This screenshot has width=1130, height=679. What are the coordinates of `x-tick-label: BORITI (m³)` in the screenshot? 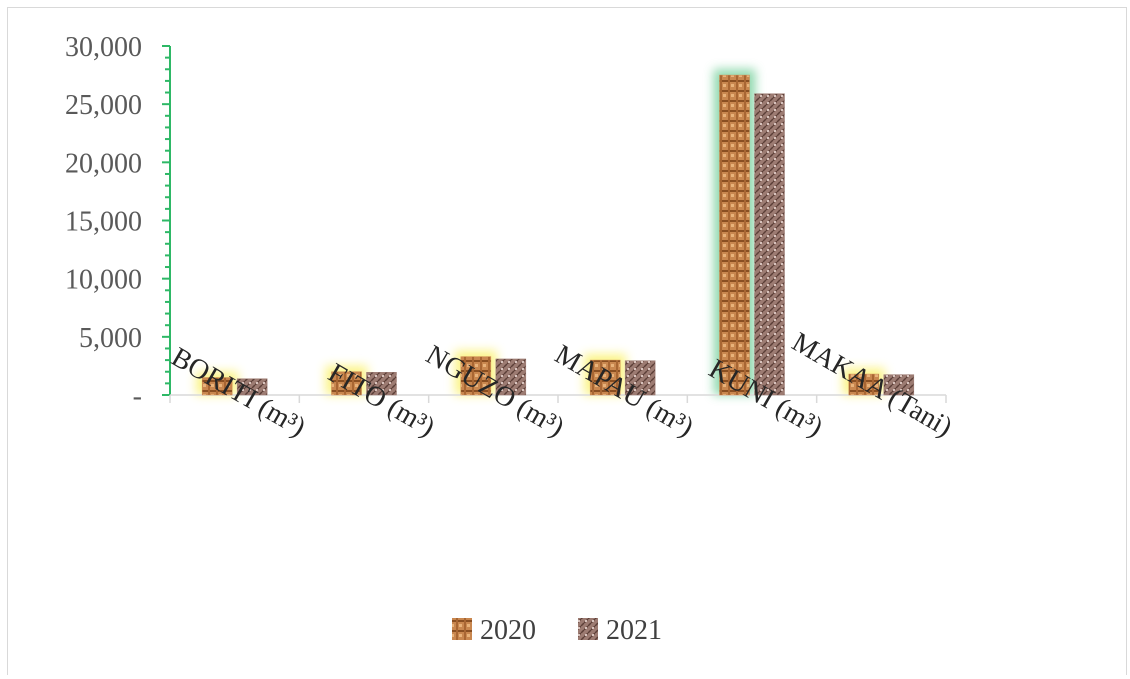 It's located at (238, 392).